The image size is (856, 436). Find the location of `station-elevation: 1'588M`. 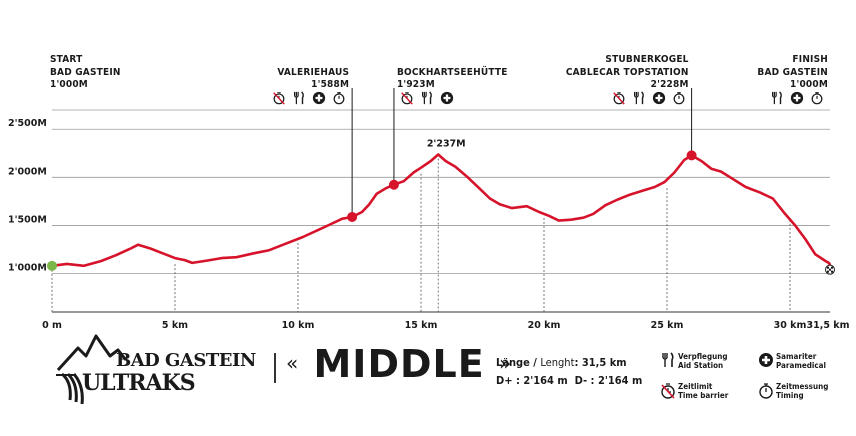

station-elevation: 1'588M is located at coordinates (330, 84).